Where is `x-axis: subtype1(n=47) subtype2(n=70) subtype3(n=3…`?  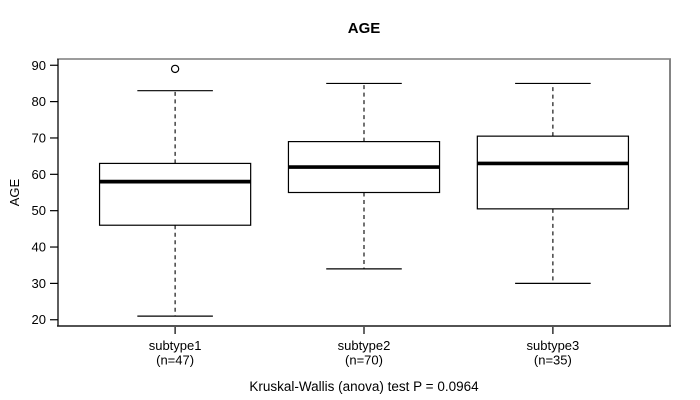 x-axis: subtype1(n=47) subtype2(n=70) subtype3(n=3… is located at coordinates (364, 347).